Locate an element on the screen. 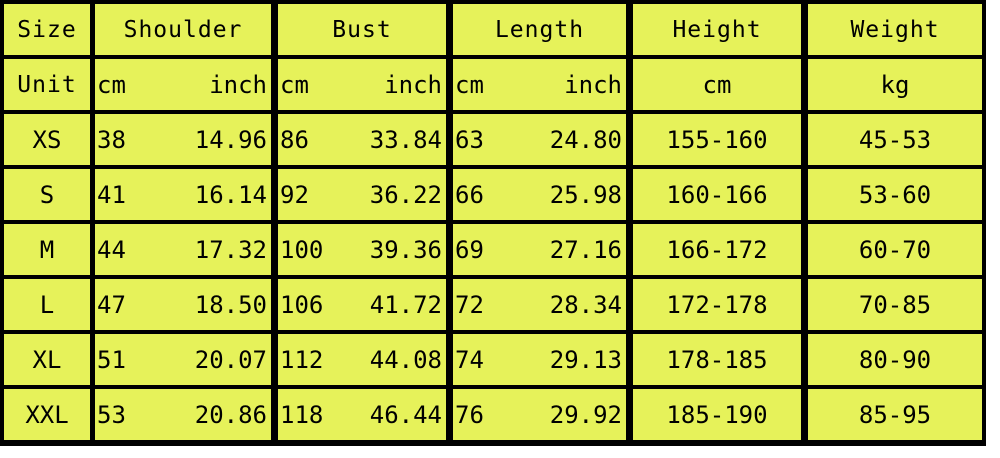 The width and height of the screenshot is (1000, 458). table-cell: kg is located at coordinates (895, 84).